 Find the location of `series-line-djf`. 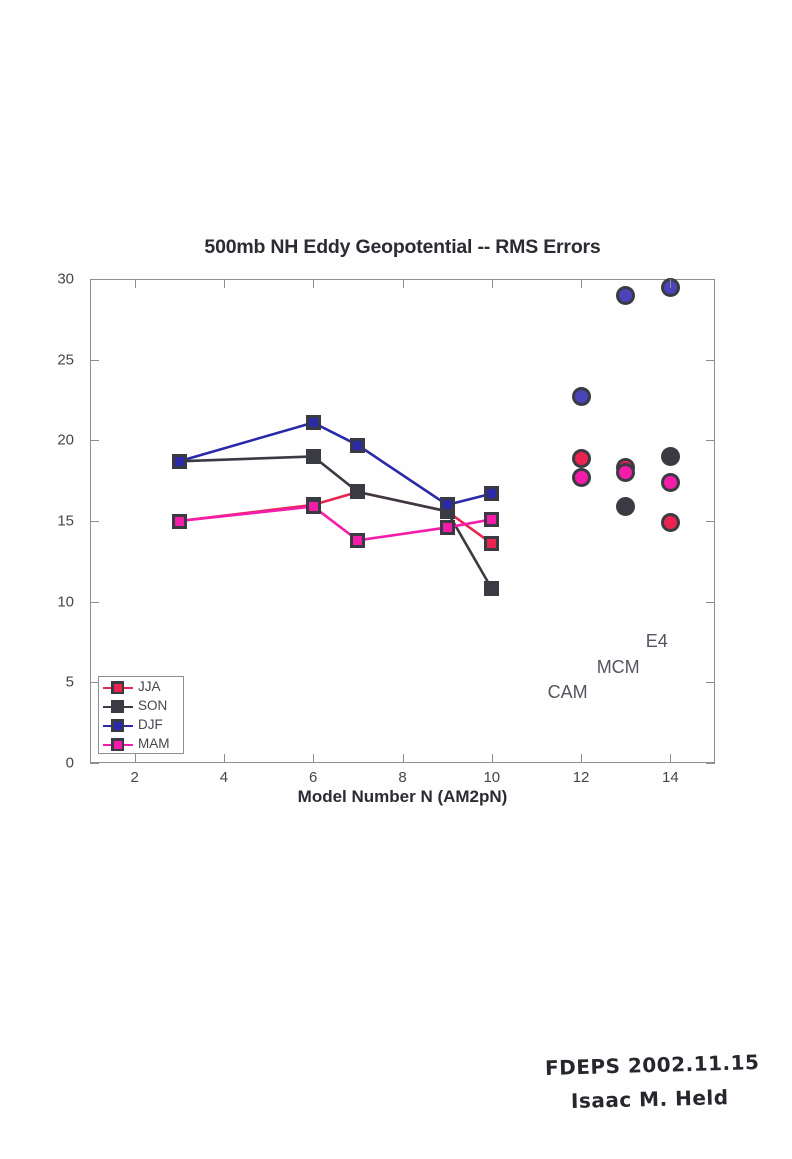

series-line-djf is located at coordinates (335, 464).